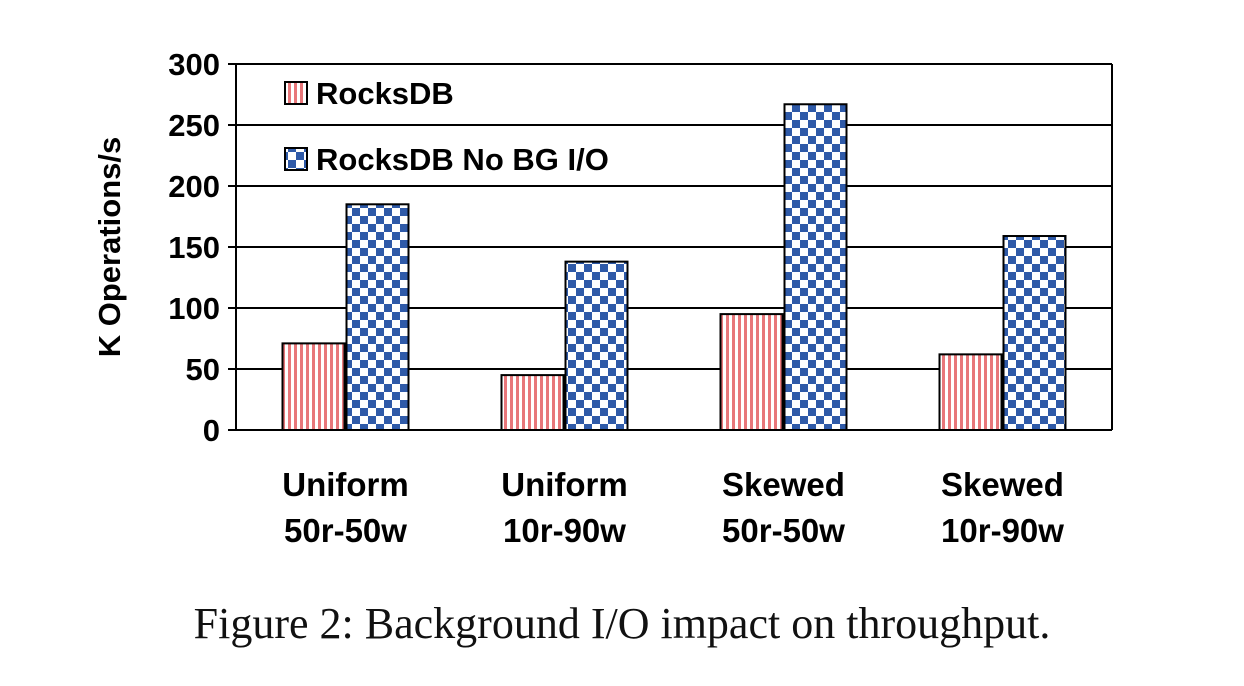 Image resolution: width=1244 pixels, height=686 pixels. What do you see at coordinates (203, 369) in the screenshot?
I see `y-tick-label: 50` at bounding box center [203, 369].